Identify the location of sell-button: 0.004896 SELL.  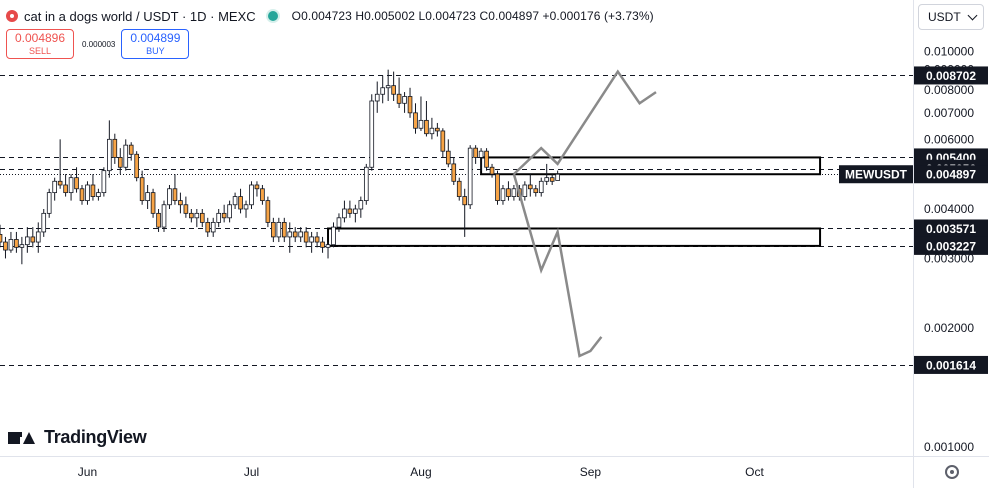
(40, 44).